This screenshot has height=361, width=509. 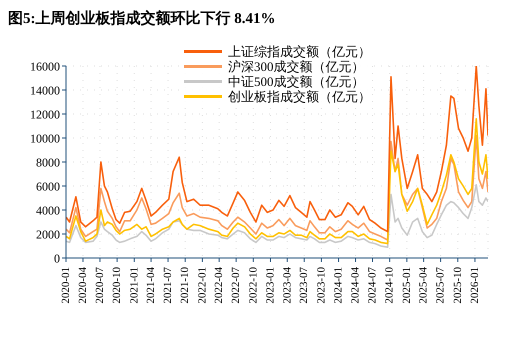 What do you see at coordinates (236, 285) in the screenshot?
I see `x-tick-label: 2022-07` at bounding box center [236, 285].